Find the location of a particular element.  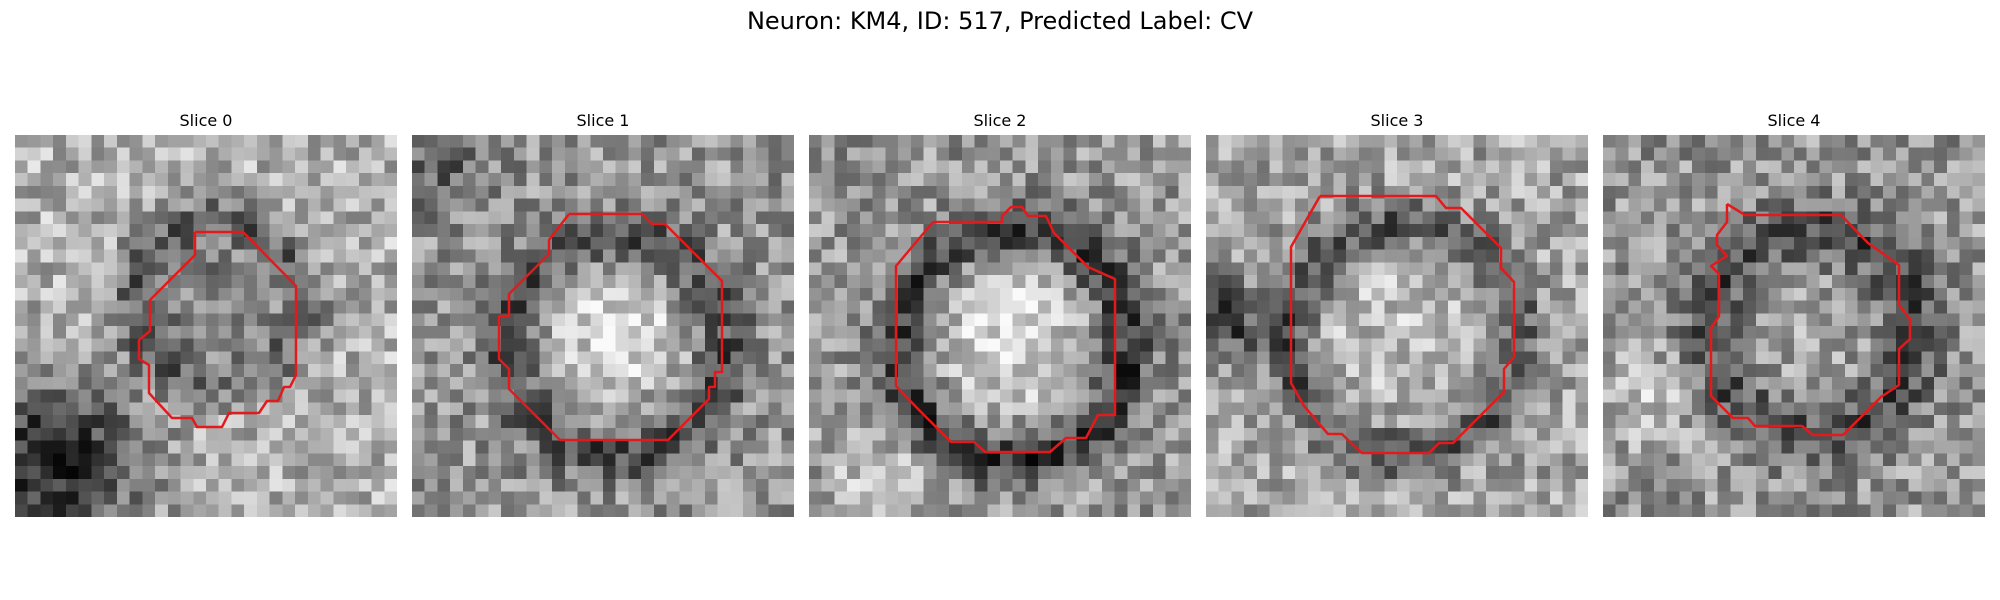

slice-panel-0: Slice 0 is located at coordinates (206, 313).